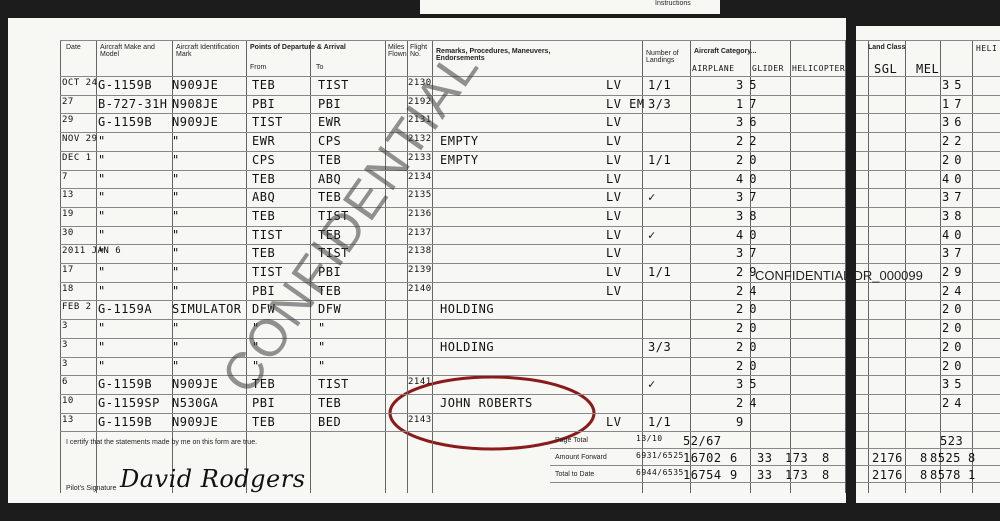 Image resolution: width=1000 pixels, height=521 pixels. I want to click on total-label: Amount Forward, so click(581, 458).